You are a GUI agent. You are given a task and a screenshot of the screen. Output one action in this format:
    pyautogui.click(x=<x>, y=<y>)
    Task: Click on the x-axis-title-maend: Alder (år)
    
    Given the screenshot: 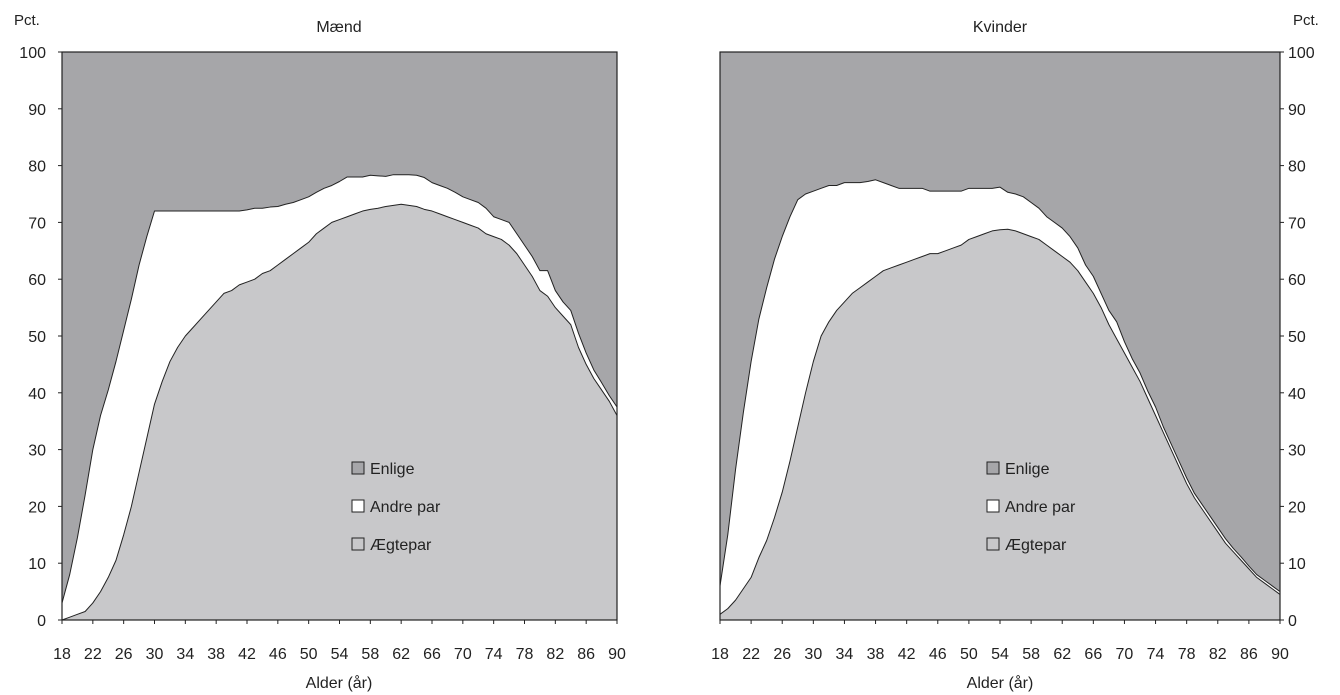 What is the action you would take?
    pyautogui.click(x=339, y=683)
    